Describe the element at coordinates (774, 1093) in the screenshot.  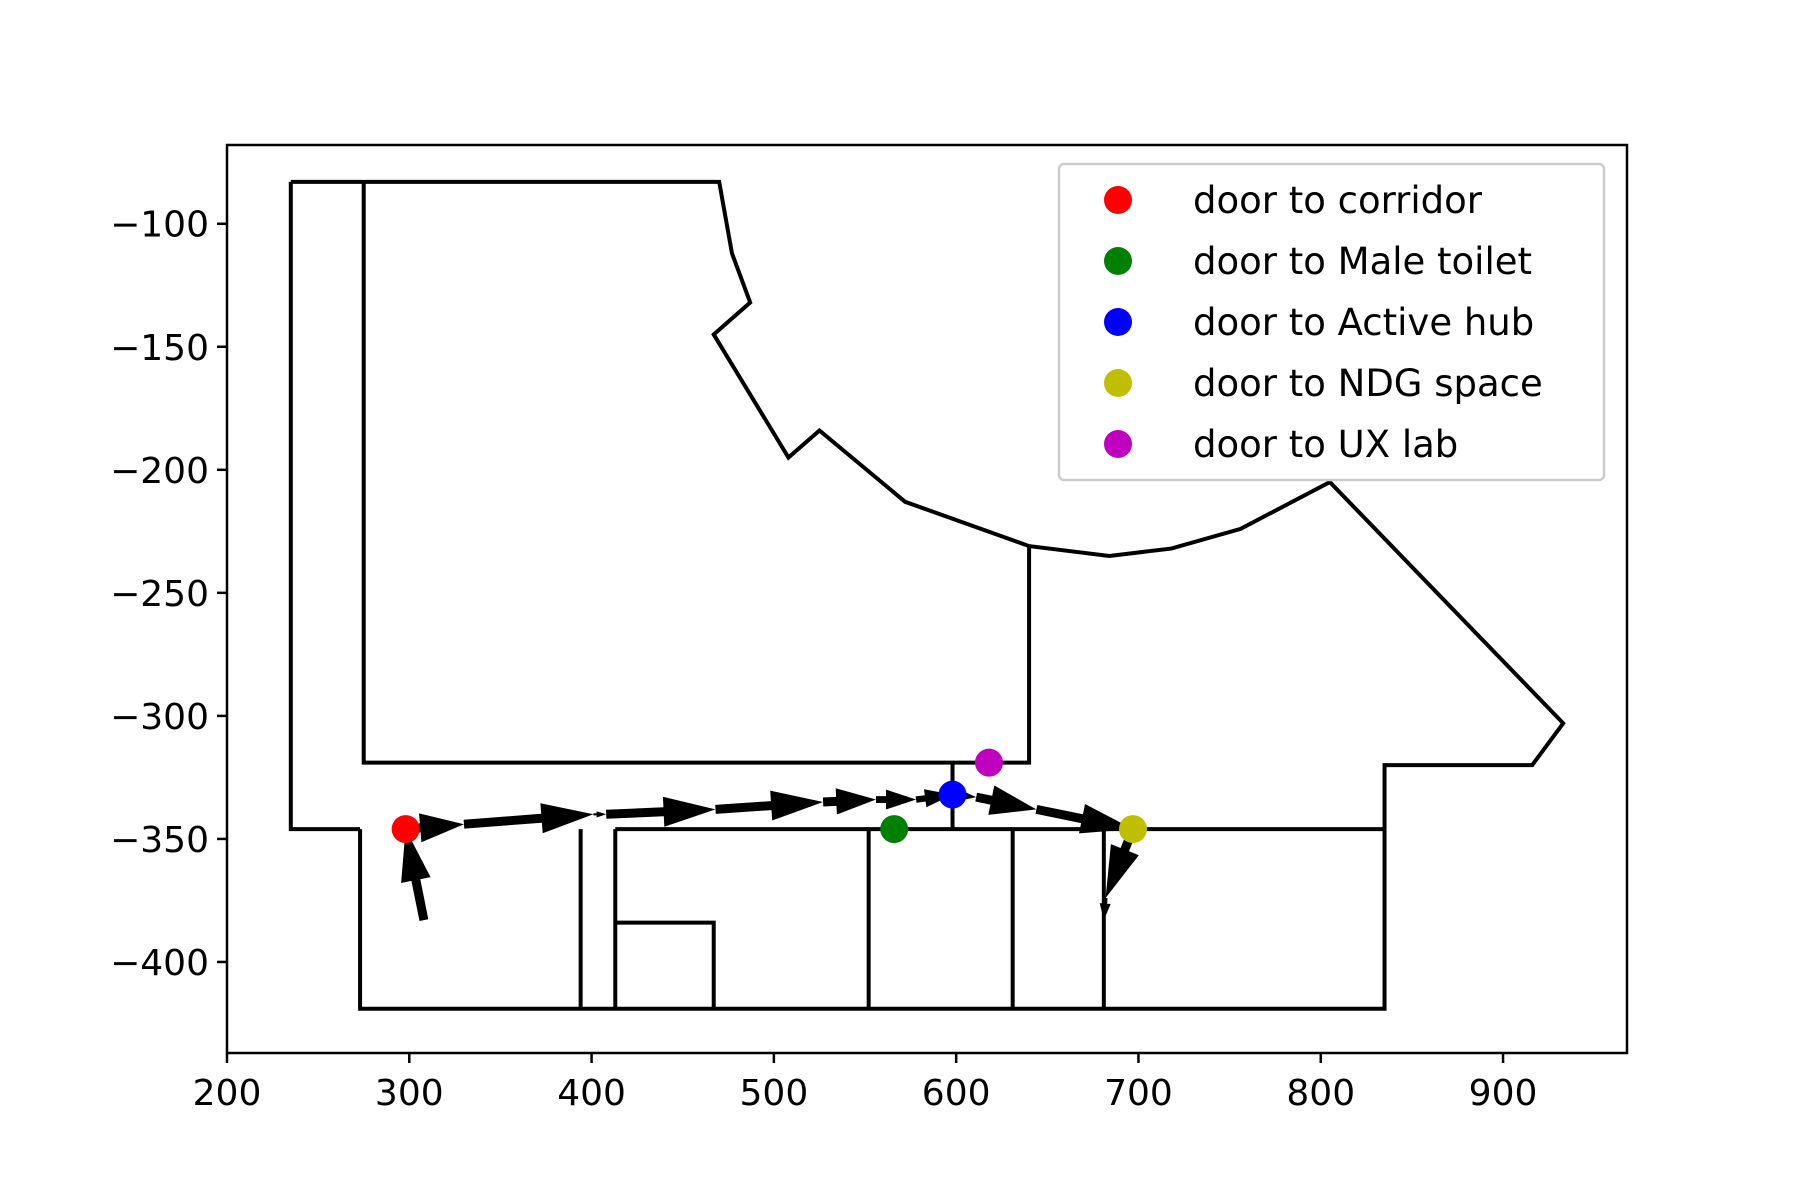
I see `x-tick-label: 500` at that location.